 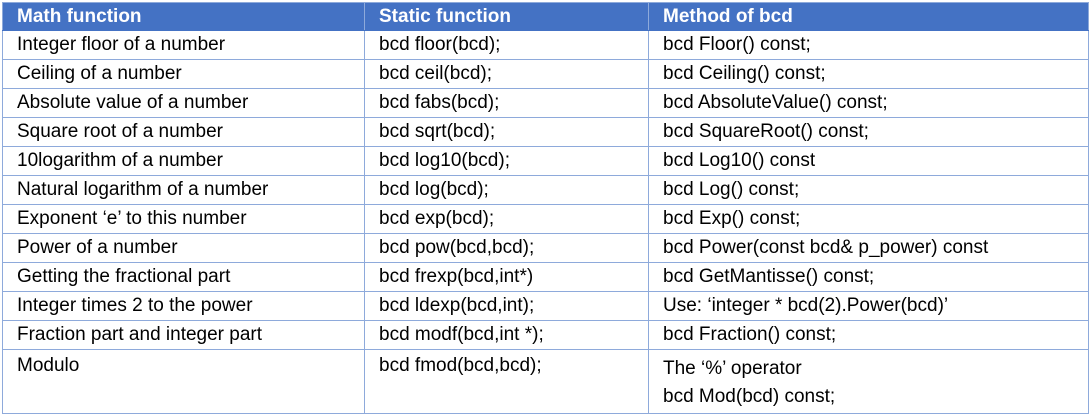 I want to click on static-function-cell: bcd floor(bcd);, so click(x=506, y=45).